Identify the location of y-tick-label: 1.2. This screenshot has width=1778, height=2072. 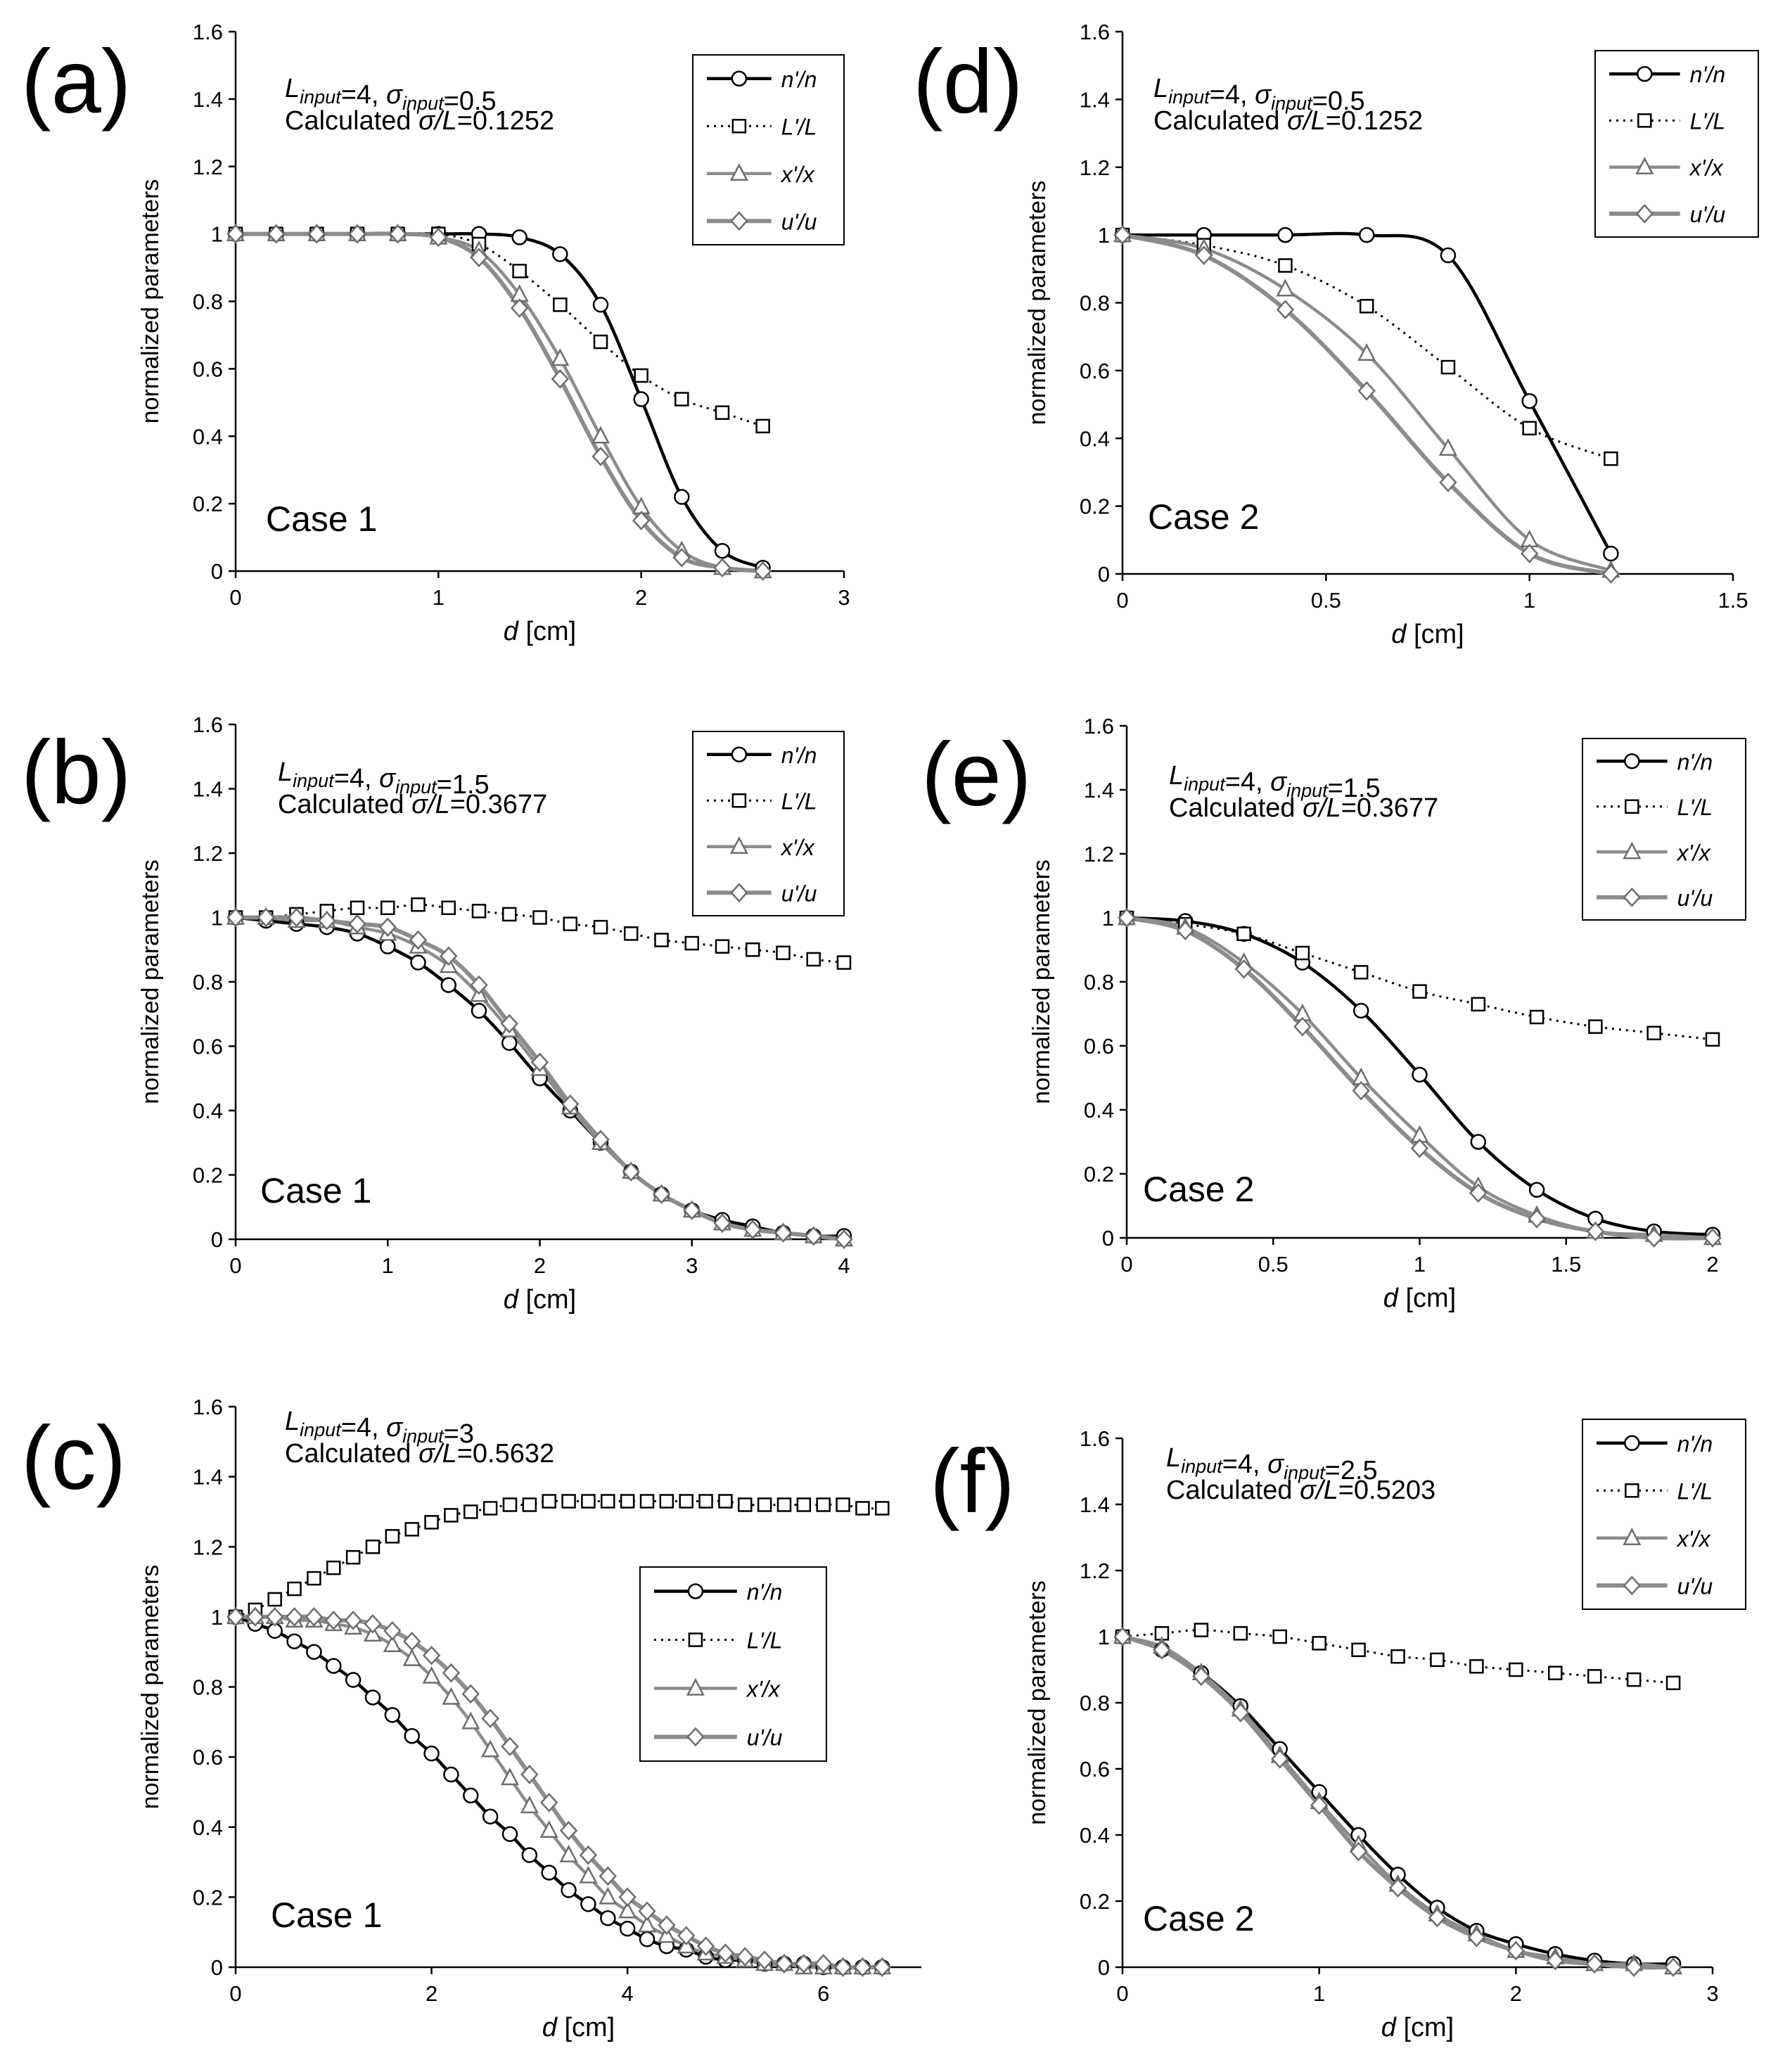
(208, 853).